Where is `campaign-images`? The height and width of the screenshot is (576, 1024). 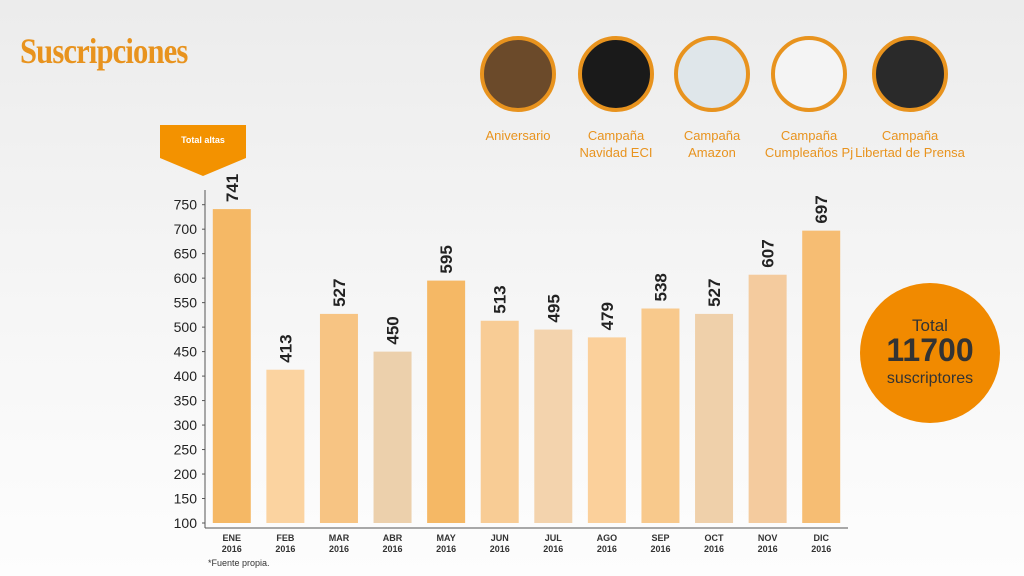
campaign-images is located at coordinates (714, 74).